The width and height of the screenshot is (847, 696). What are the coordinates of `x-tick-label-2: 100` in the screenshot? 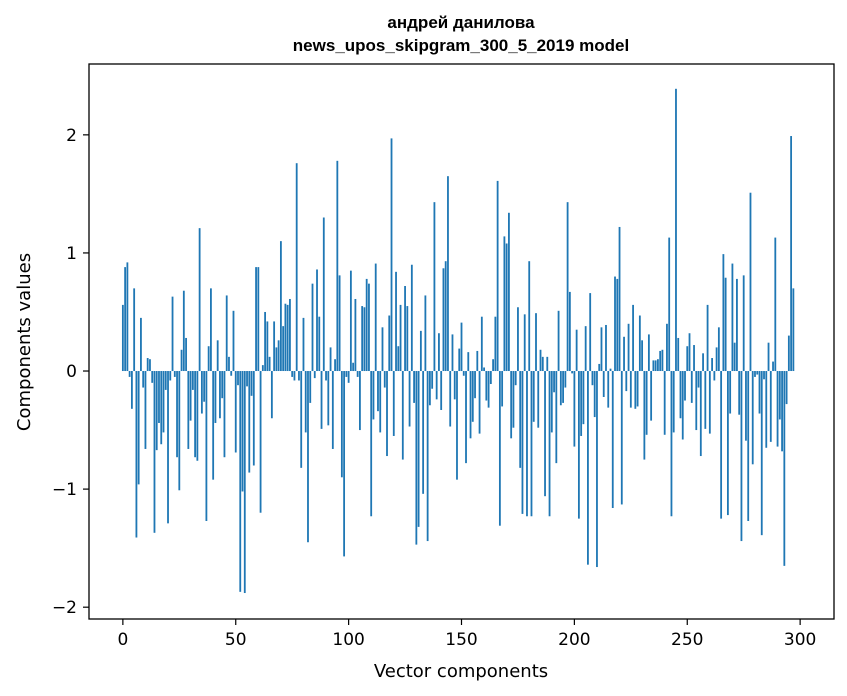 It's located at (348, 640).